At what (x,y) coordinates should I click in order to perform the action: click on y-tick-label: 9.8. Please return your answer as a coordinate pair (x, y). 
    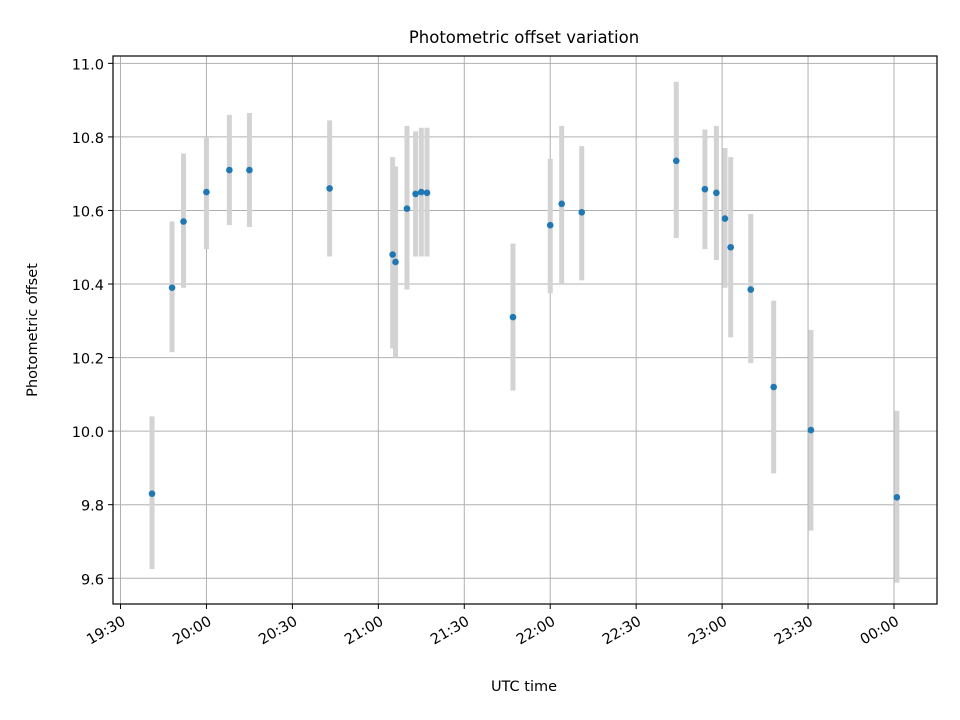
    Looking at the image, I should click on (92, 507).